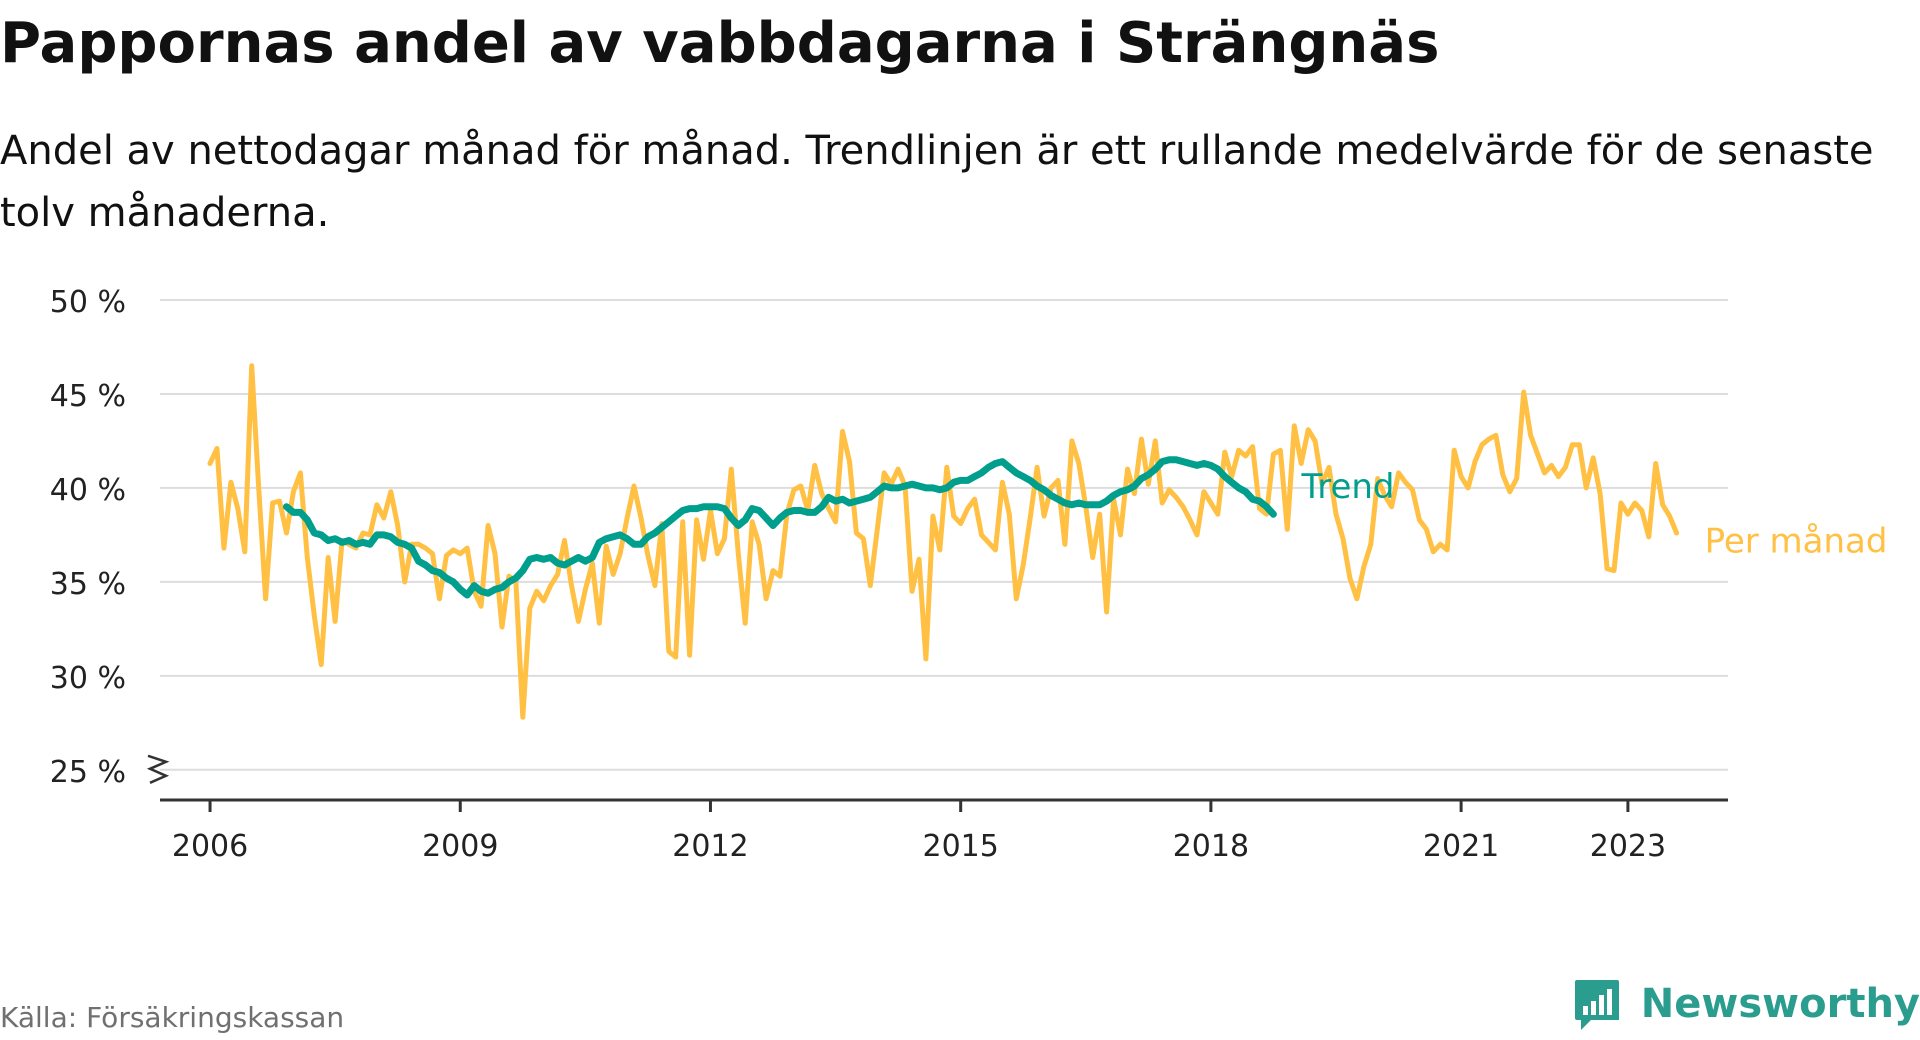  What do you see at coordinates (172, 1017) in the screenshot?
I see `source-note: Källa: Försäkringskassan` at bounding box center [172, 1017].